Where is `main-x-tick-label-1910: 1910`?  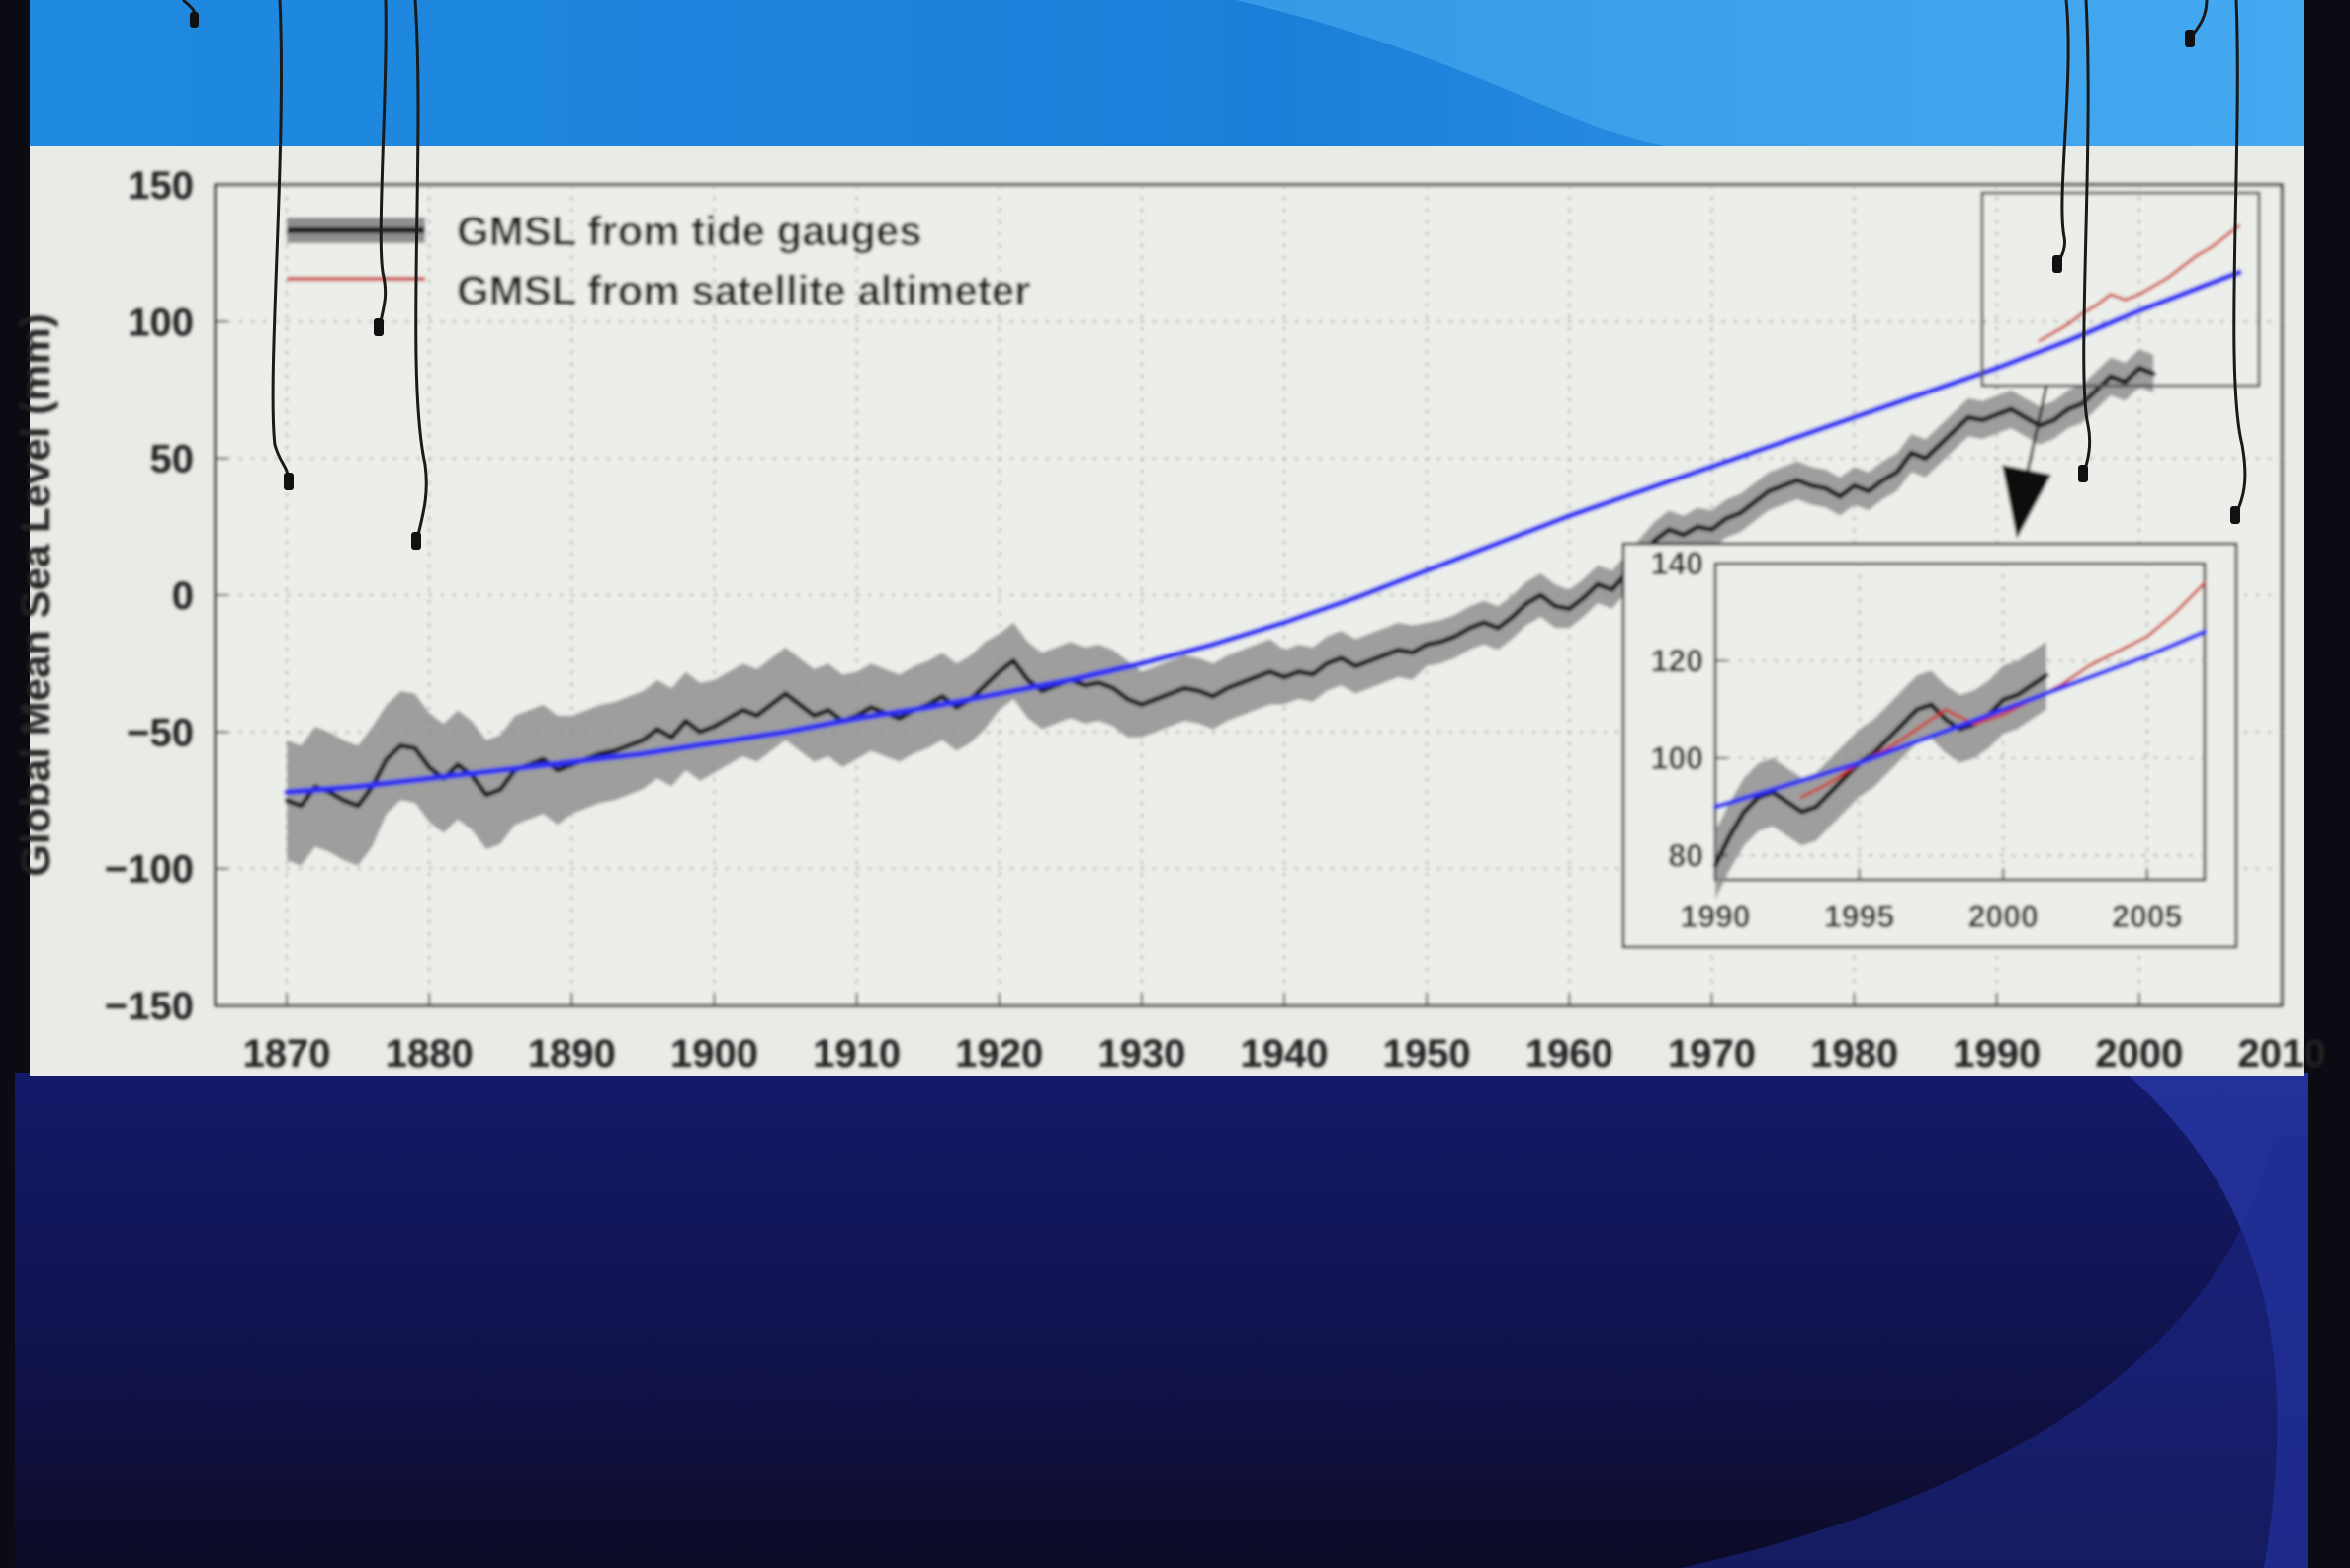 main-x-tick-label-1910: 1910 is located at coordinates (857, 1054).